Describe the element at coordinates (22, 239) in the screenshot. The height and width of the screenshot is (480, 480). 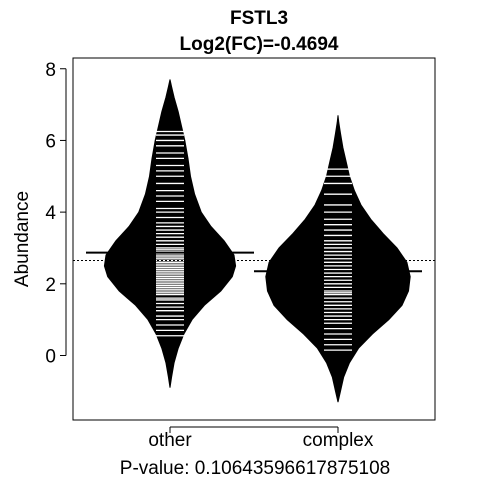
I see `y-axis-label: Abundance` at that location.